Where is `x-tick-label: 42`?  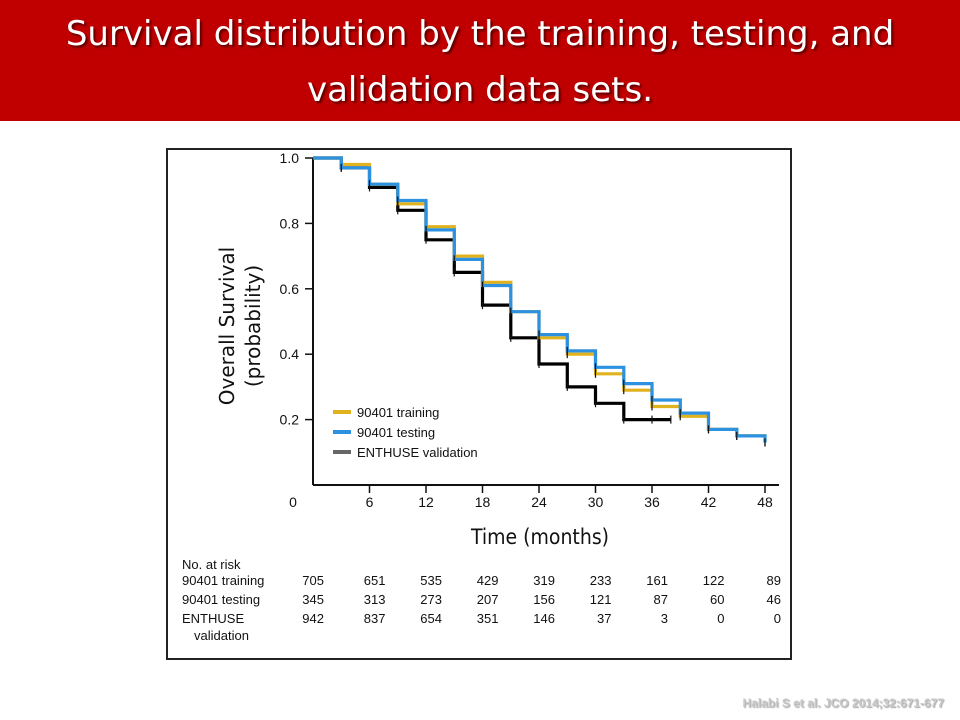
x-tick-label: 42 is located at coordinates (709, 502).